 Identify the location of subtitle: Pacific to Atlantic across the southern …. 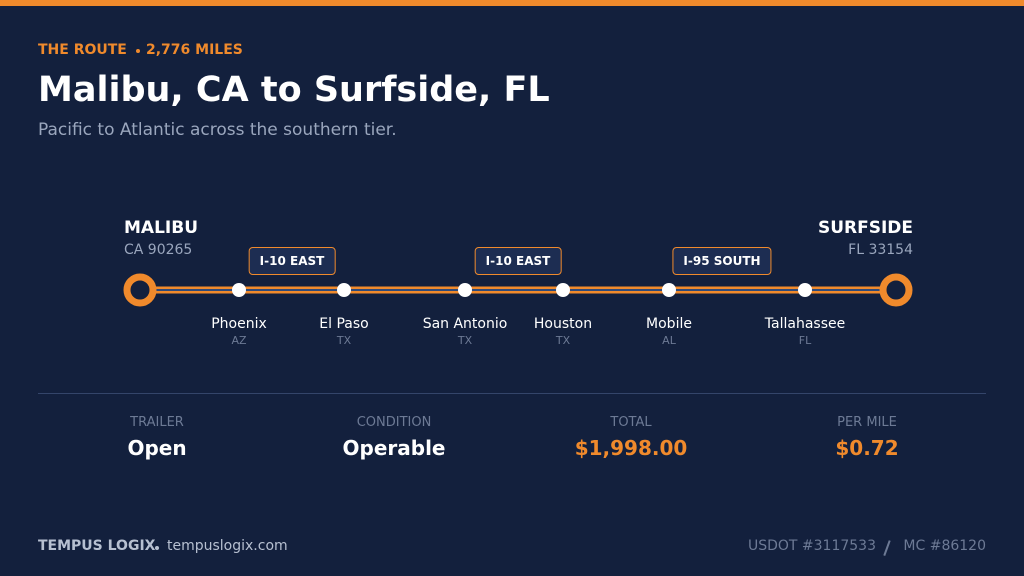
(217, 130).